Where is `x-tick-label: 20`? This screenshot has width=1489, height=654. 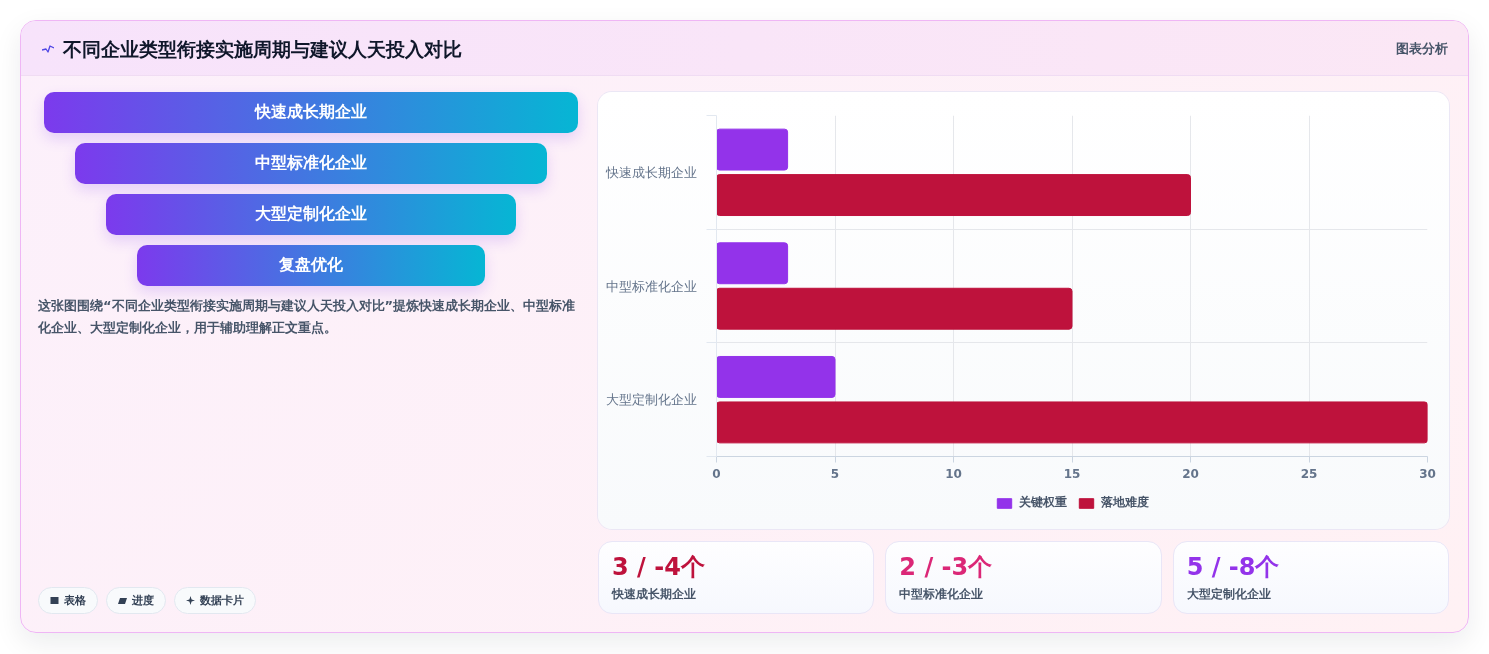
x-tick-label: 20 is located at coordinates (1190, 473).